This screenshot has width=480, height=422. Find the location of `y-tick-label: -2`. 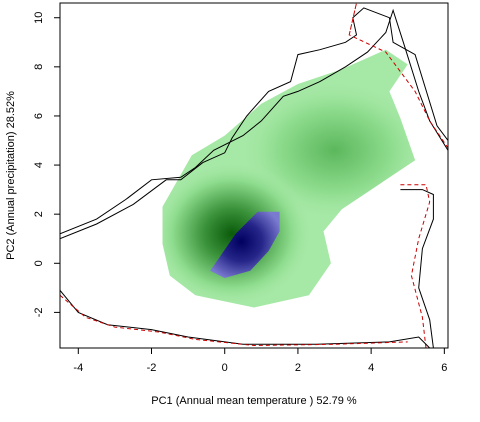

y-tick-label: -2 is located at coordinates (39, 313).